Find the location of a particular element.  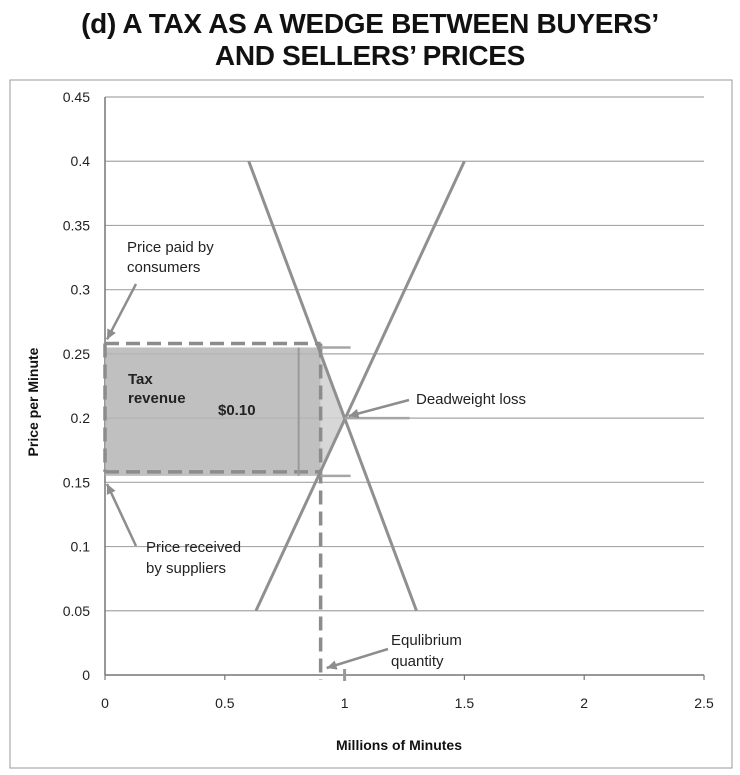

y-axis-label: Price per Minute is located at coordinates (33, 401).